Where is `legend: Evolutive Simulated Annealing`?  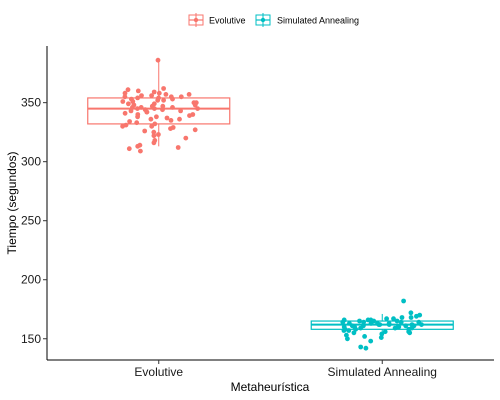
legend: Evolutive Simulated Annealing is located at coordinates (273, 20).